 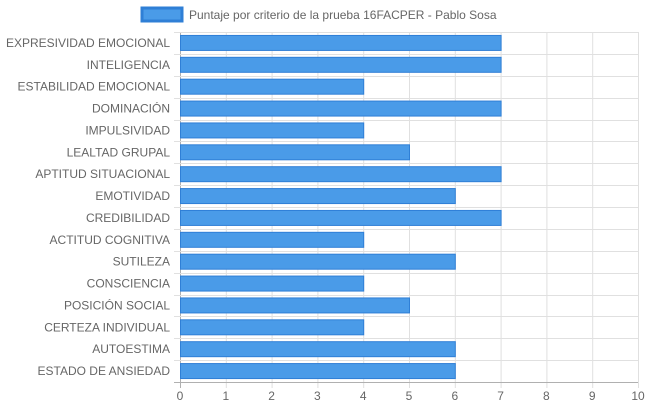 I want to click on x-axis-labels: 0 1 2 3 4 5 6 7 8 9 10, so click(x=411, y=396).